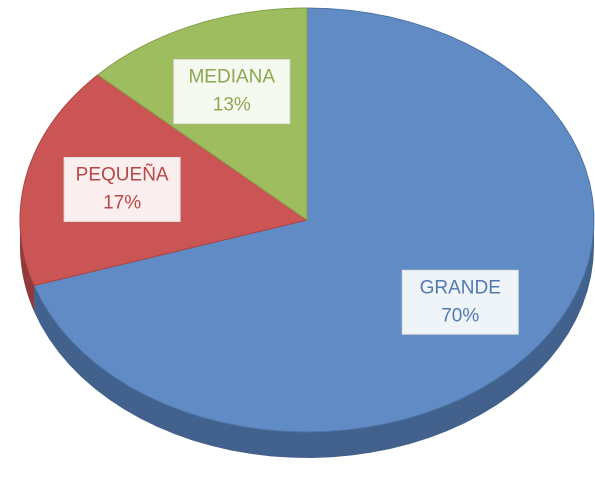 The image size is (595, 495). What do you see at coordinates (122, 174) in the screenshot?
I see `label-category: PEQUEÑA` at bounding box center [122, 174].